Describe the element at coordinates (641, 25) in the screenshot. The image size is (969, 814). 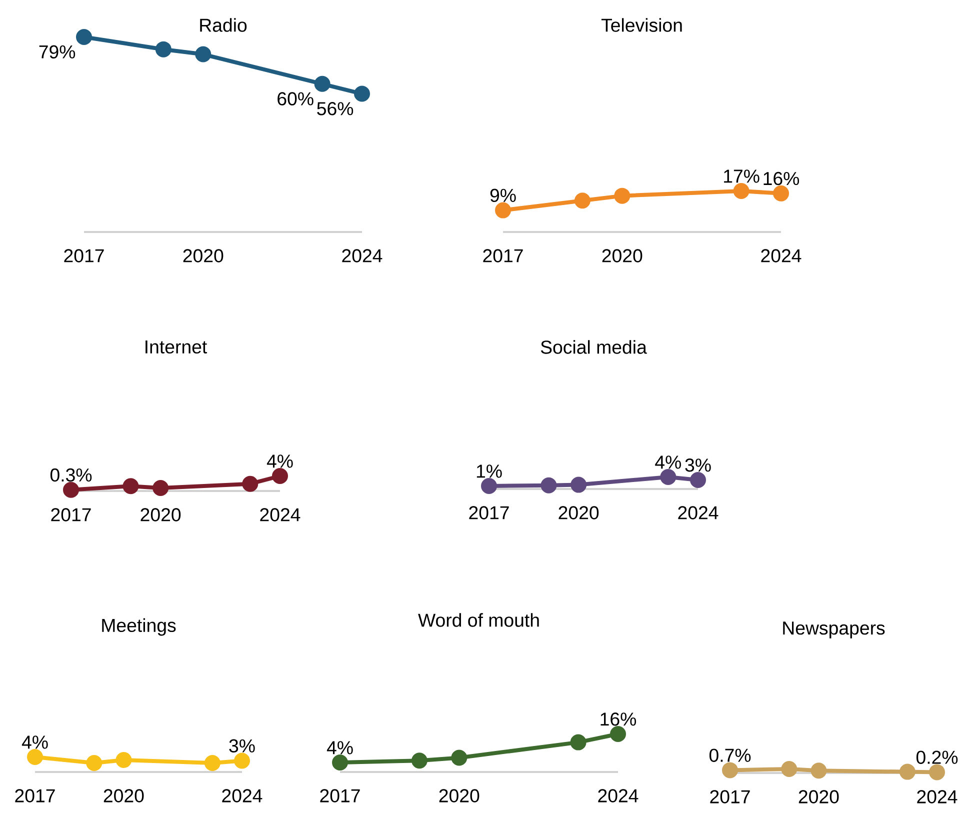
I see `chart-title: Television` at that location.